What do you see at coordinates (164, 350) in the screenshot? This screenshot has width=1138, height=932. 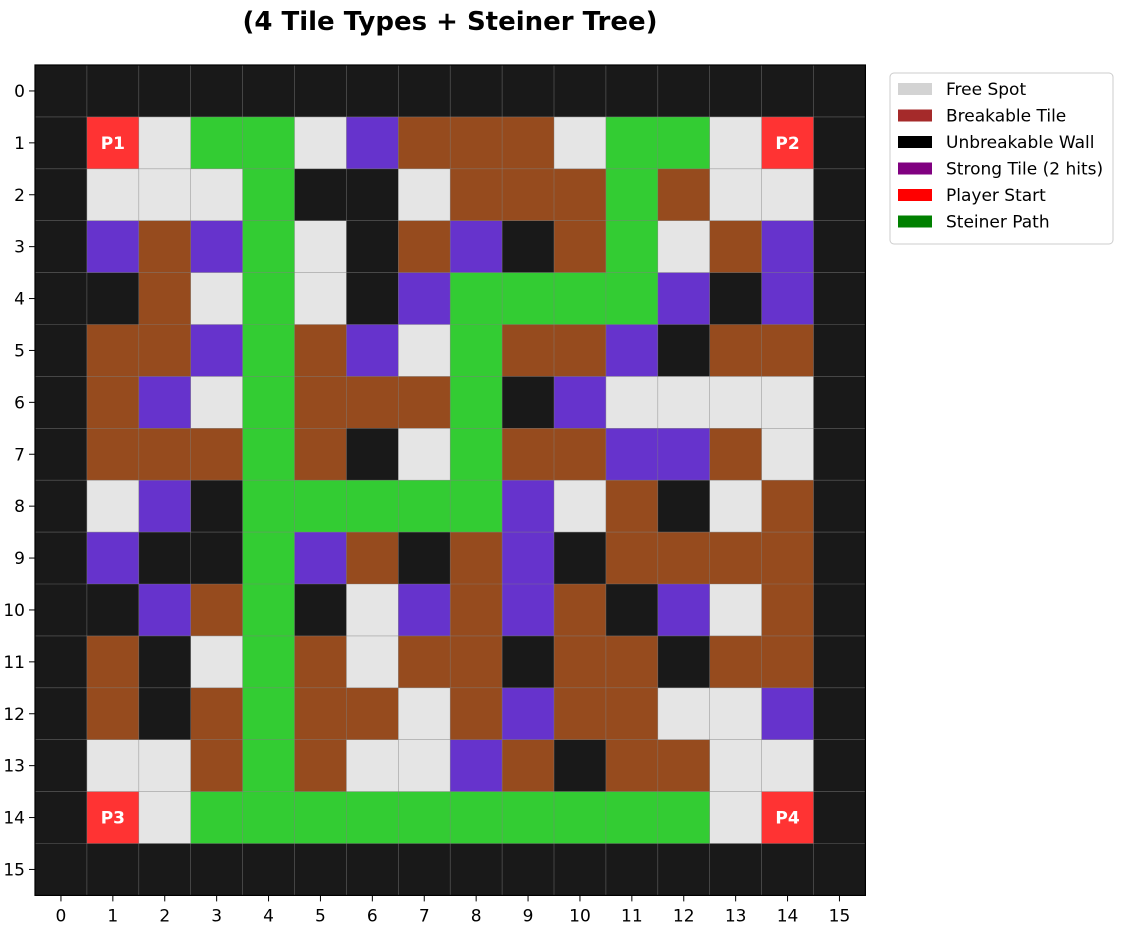 I see `cell-r5-c2` at bounding box center [164, 350].